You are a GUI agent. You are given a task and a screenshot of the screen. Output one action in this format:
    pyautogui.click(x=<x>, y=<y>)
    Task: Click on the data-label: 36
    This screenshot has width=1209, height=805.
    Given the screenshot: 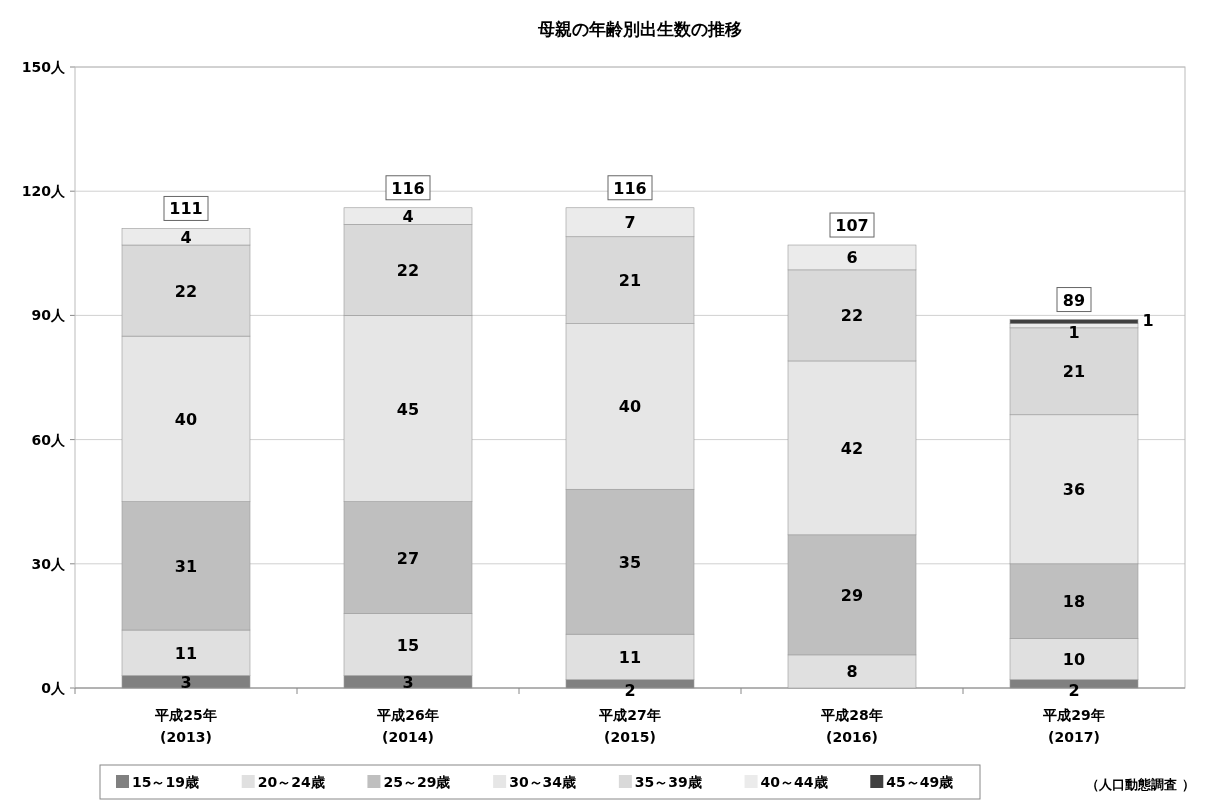 What is the action you would take?
    pyautogui.click(x=1074, y=490)
    